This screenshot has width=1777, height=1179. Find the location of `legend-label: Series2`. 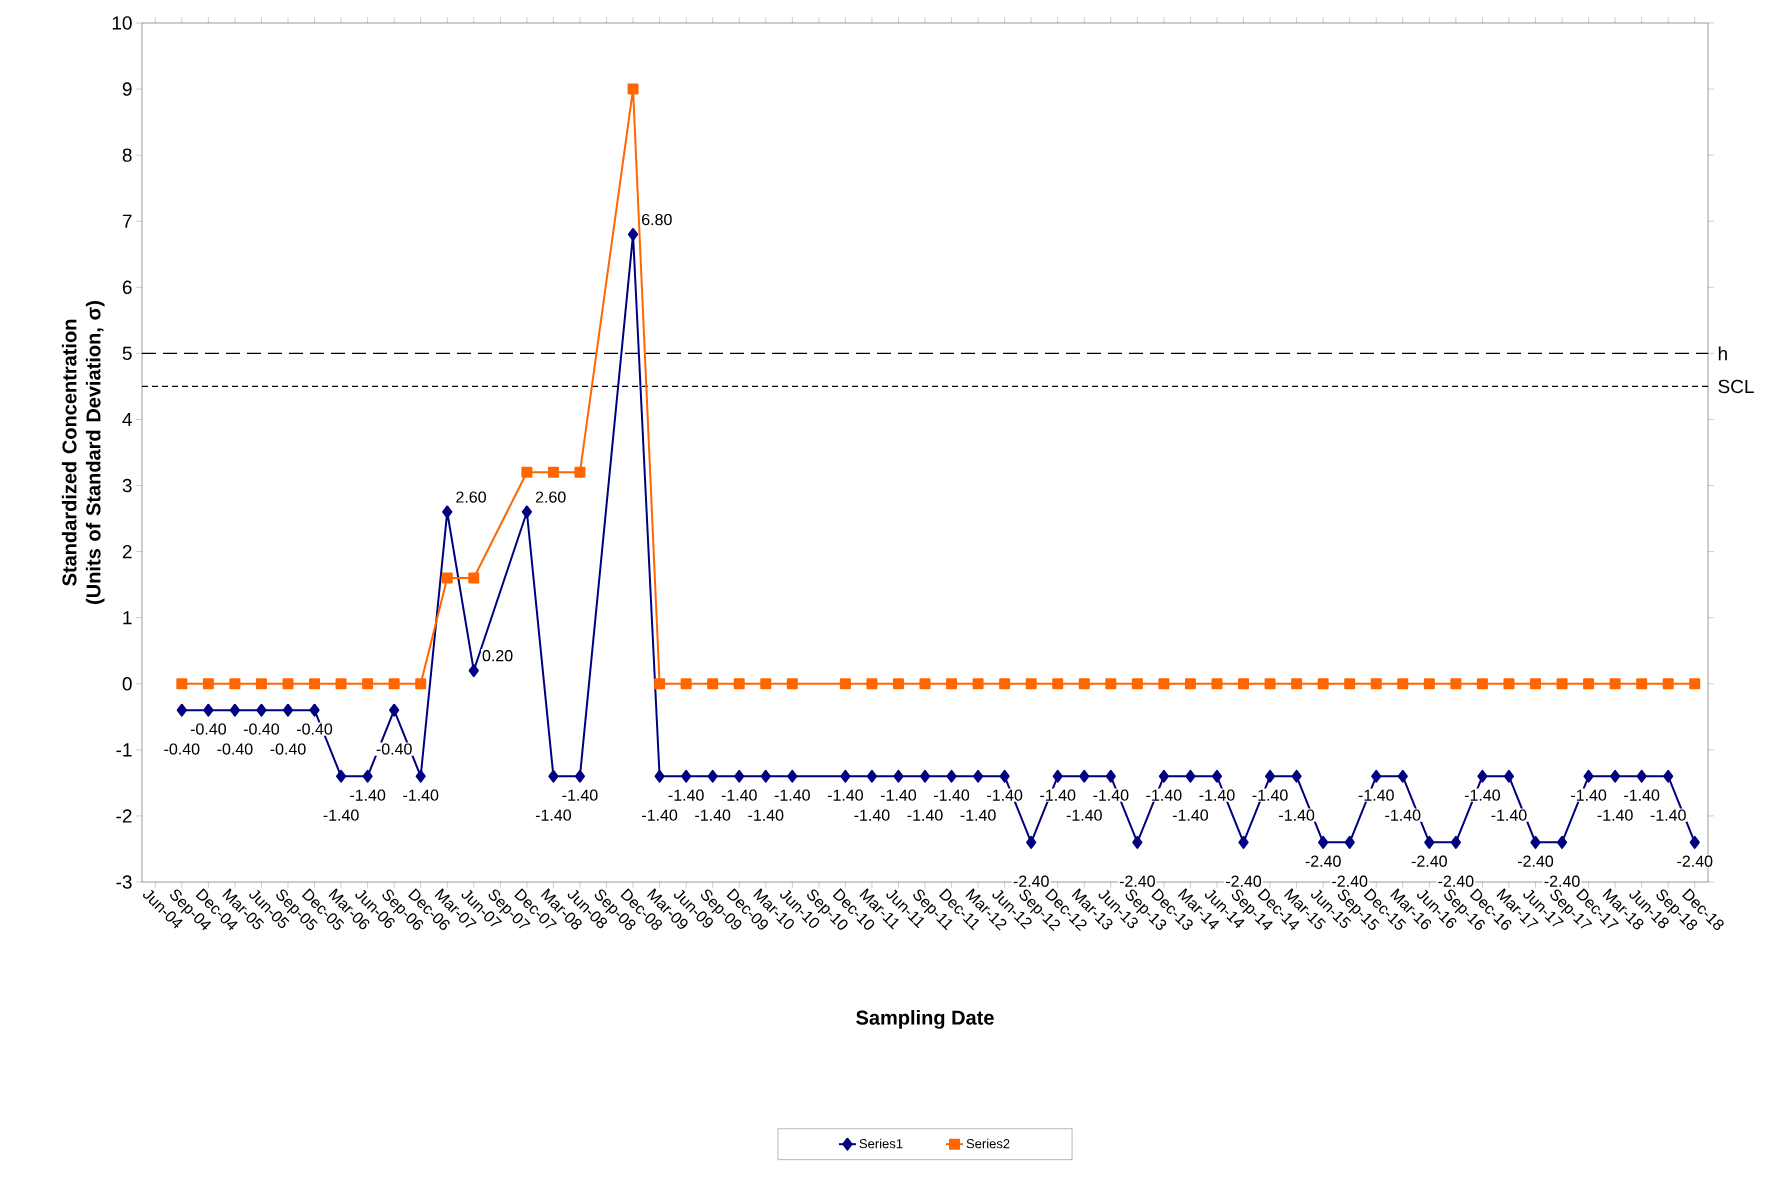

legend-label: Series2 is located at coordinates (988, 1143).